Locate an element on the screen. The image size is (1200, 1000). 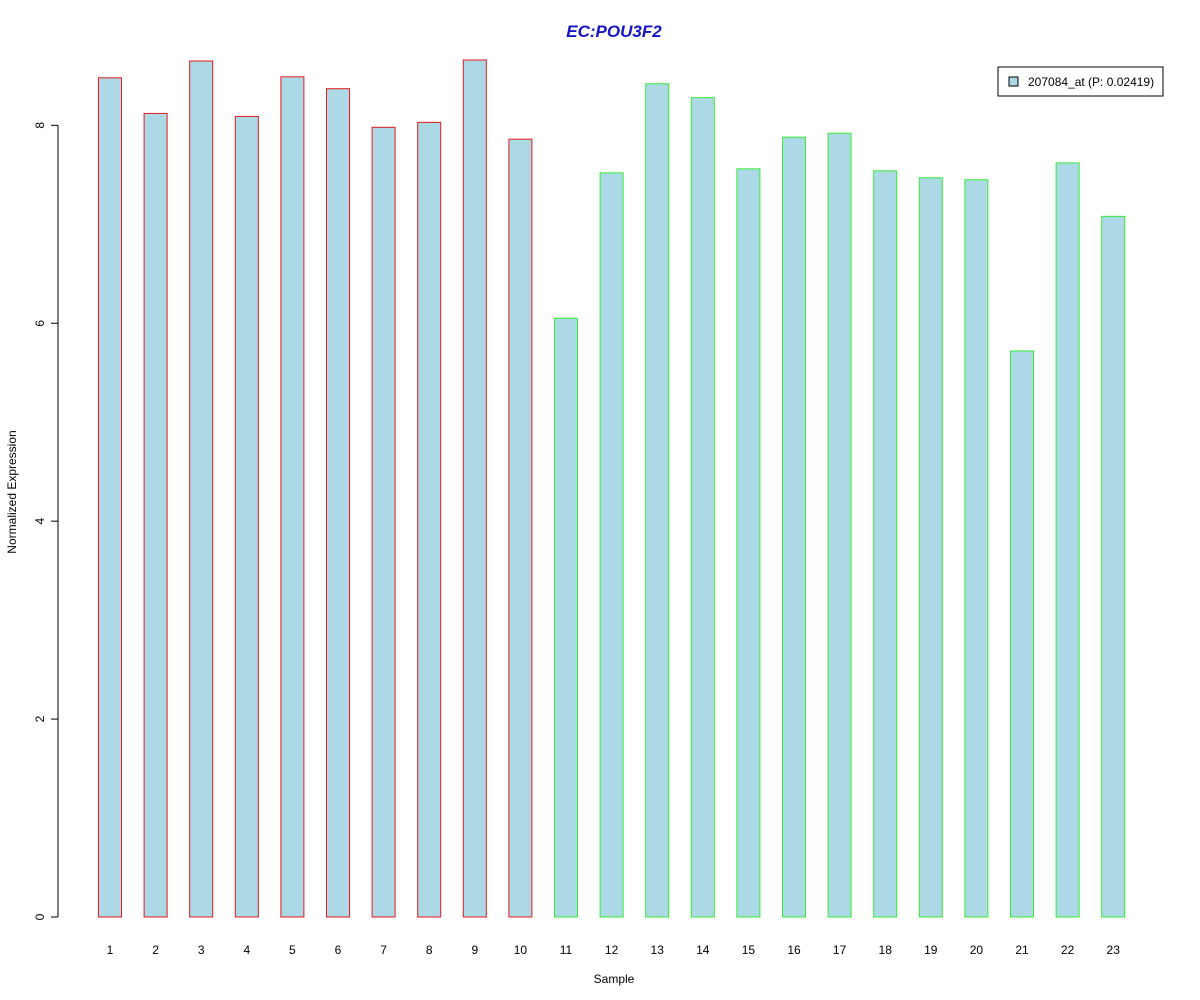
x-tick-label: 21 is located at coordinates (1022, 950).